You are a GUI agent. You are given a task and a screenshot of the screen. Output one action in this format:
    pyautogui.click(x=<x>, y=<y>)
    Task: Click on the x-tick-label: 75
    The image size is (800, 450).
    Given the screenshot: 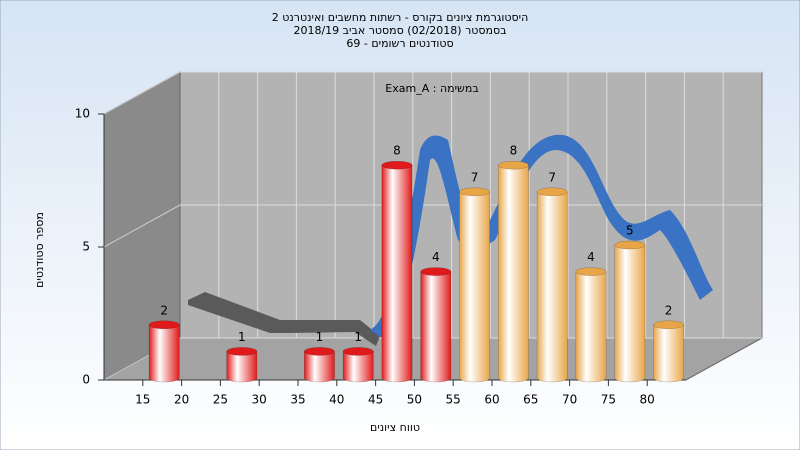 What is the action you would take?
    pyautogui.click(x=608, y=400)
    